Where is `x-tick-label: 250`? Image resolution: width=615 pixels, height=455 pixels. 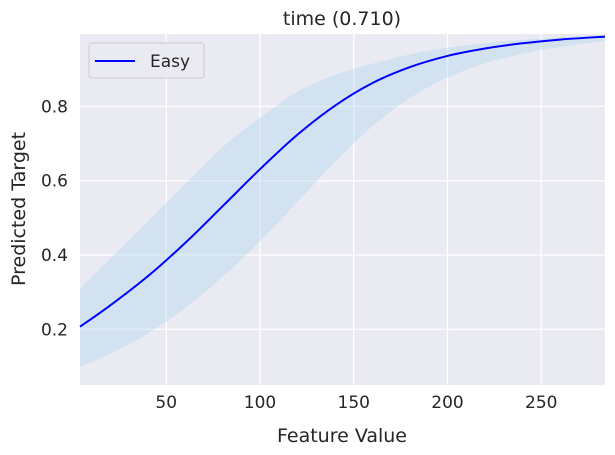
x-tick-label: 250 is located at coordinates (541, 403).